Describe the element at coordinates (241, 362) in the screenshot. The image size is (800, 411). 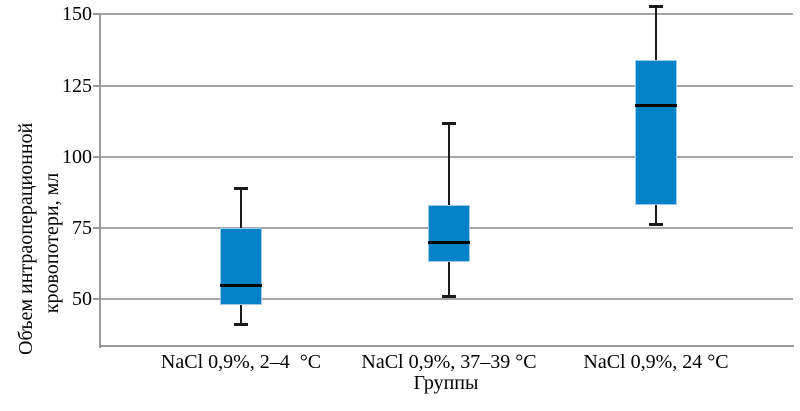
I see `x-category-label: NaCl 0,9%, 2–4 °C` at that location.